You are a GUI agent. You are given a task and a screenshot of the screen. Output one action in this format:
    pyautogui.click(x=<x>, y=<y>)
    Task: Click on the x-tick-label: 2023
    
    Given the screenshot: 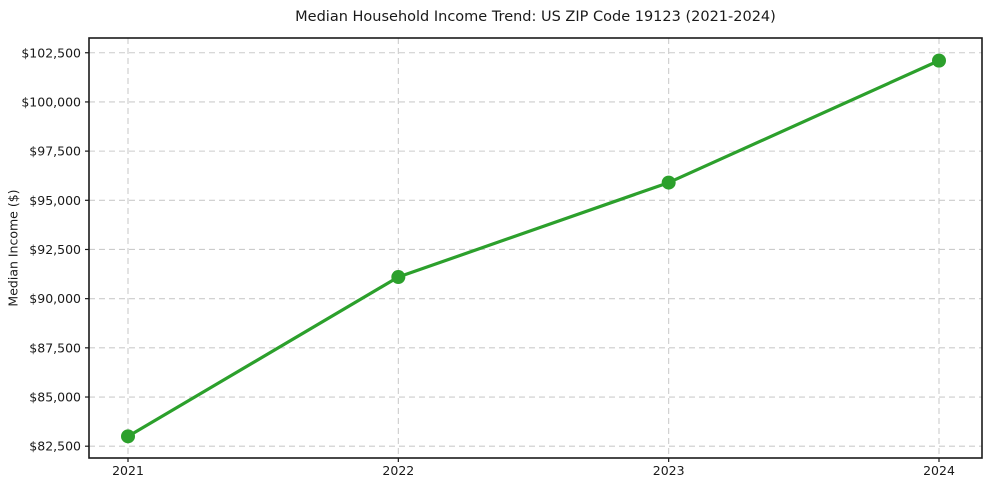 What is the action you would take?
    pyautogui.click(x=669, y=470)
    